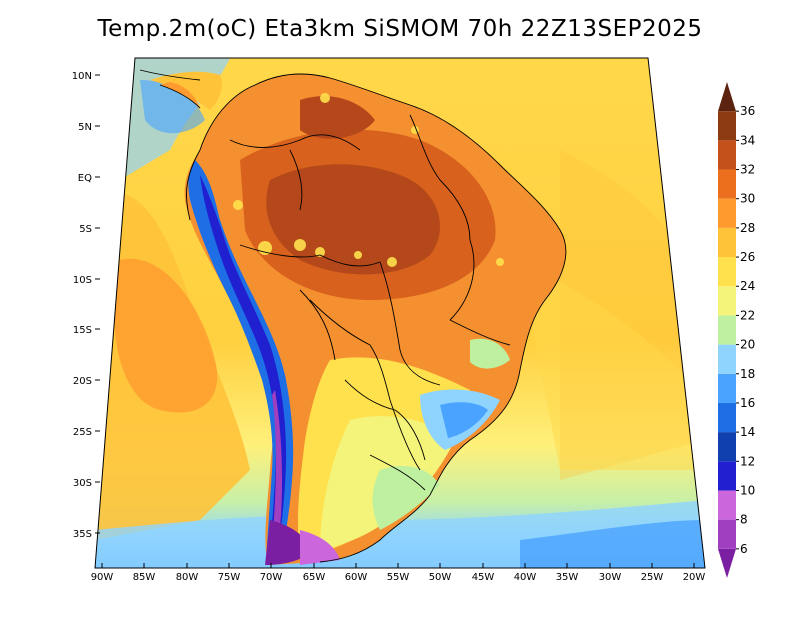 The width and height of the screenshot is (800, 618). I want to click on colorbar-label: 14, so click(747, 432).